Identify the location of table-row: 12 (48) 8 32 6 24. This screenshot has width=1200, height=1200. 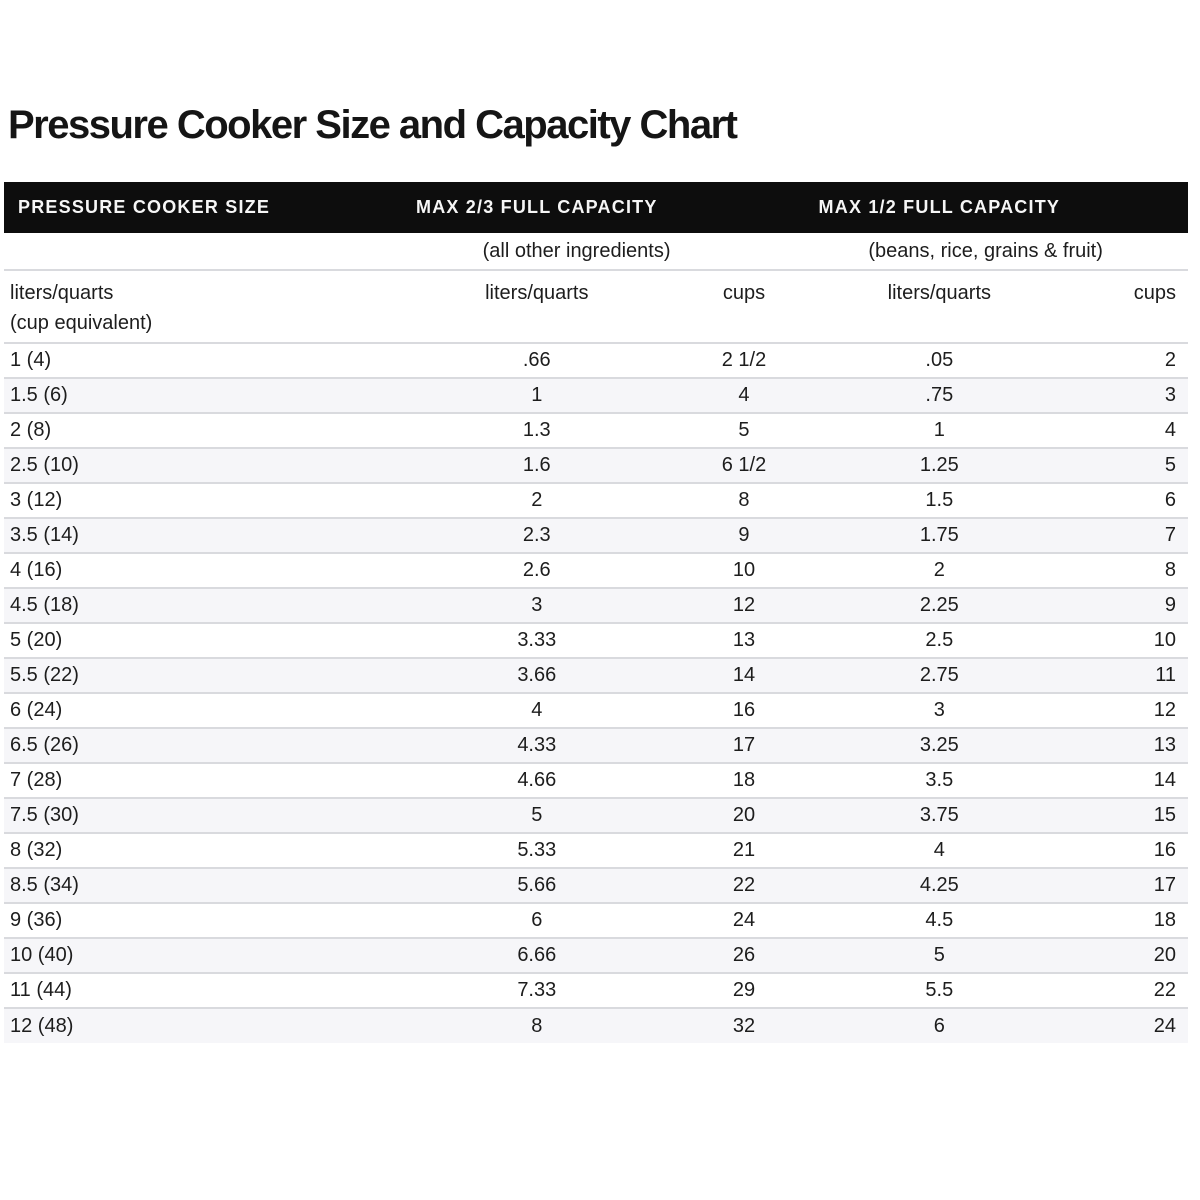
(596, 1025).